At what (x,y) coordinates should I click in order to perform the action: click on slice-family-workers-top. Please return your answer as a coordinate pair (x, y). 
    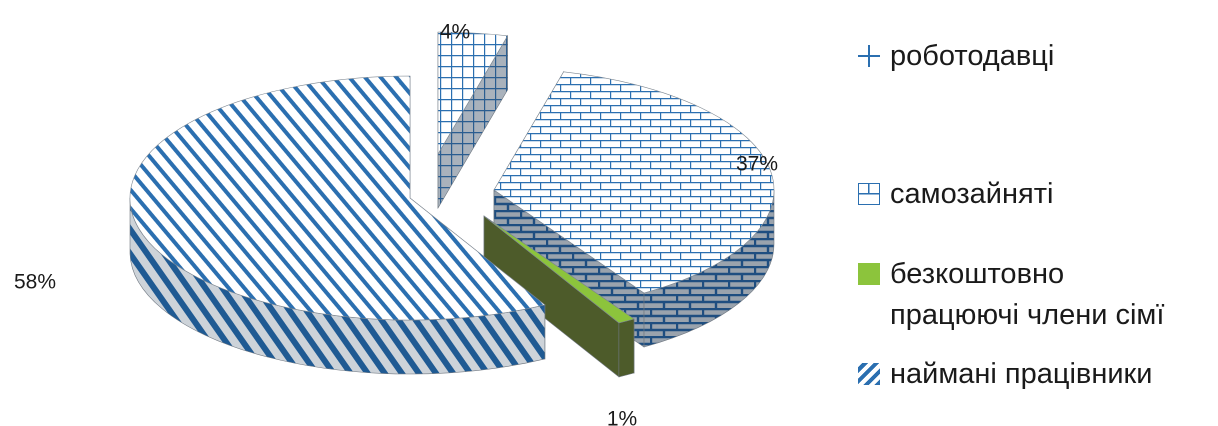
    Looking at the image, I should click on (559, 269).